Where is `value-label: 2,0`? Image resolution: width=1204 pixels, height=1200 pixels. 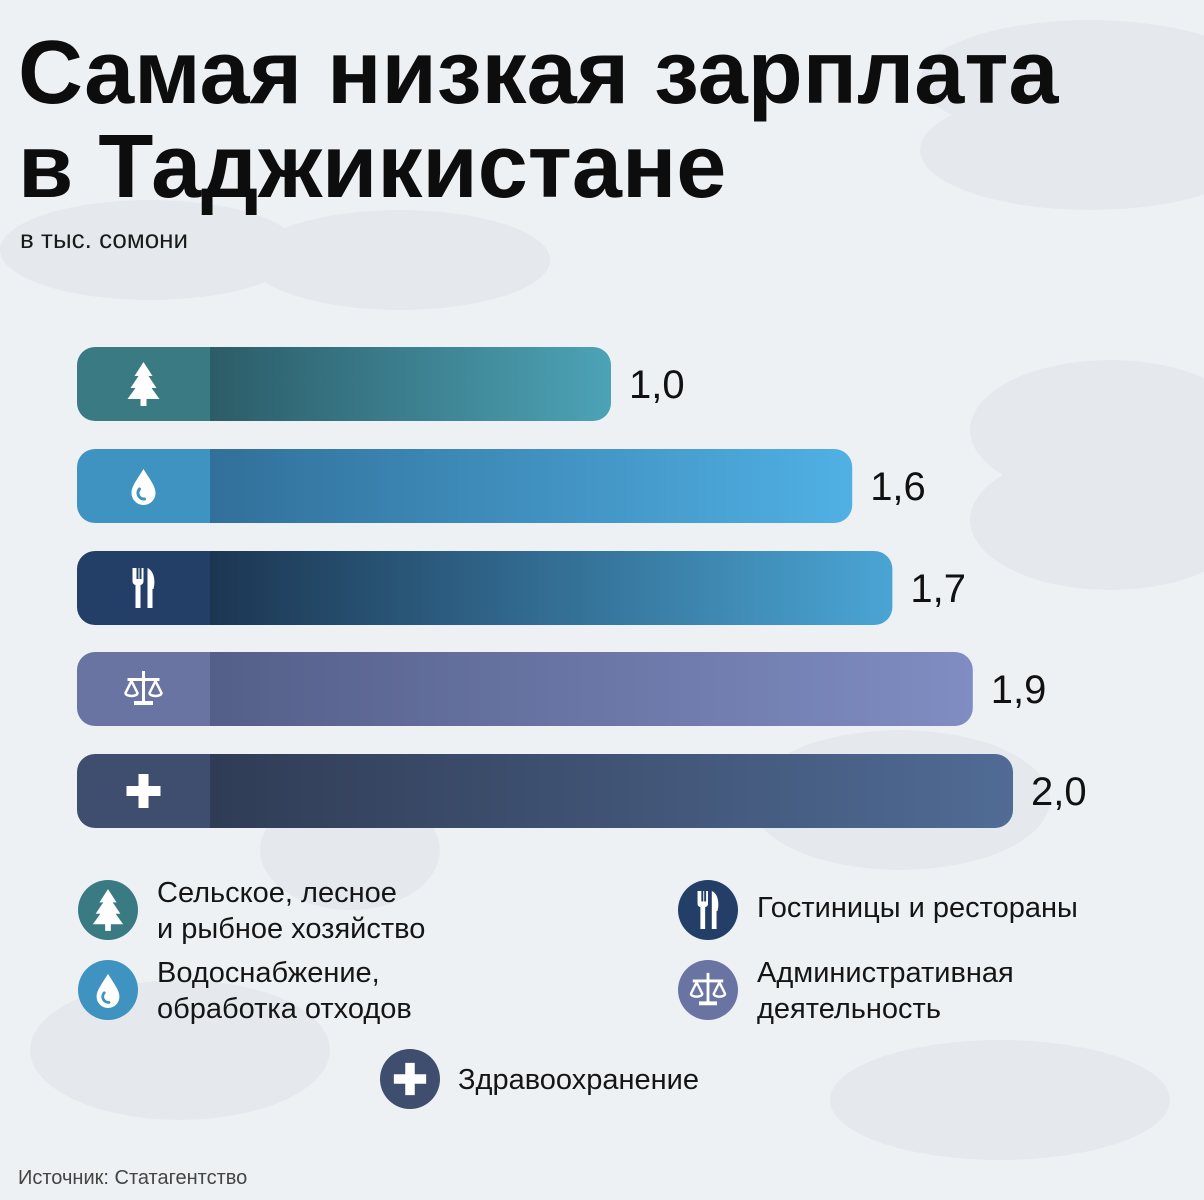 value-label: 2,0 is located at coordinates (1059, 792).